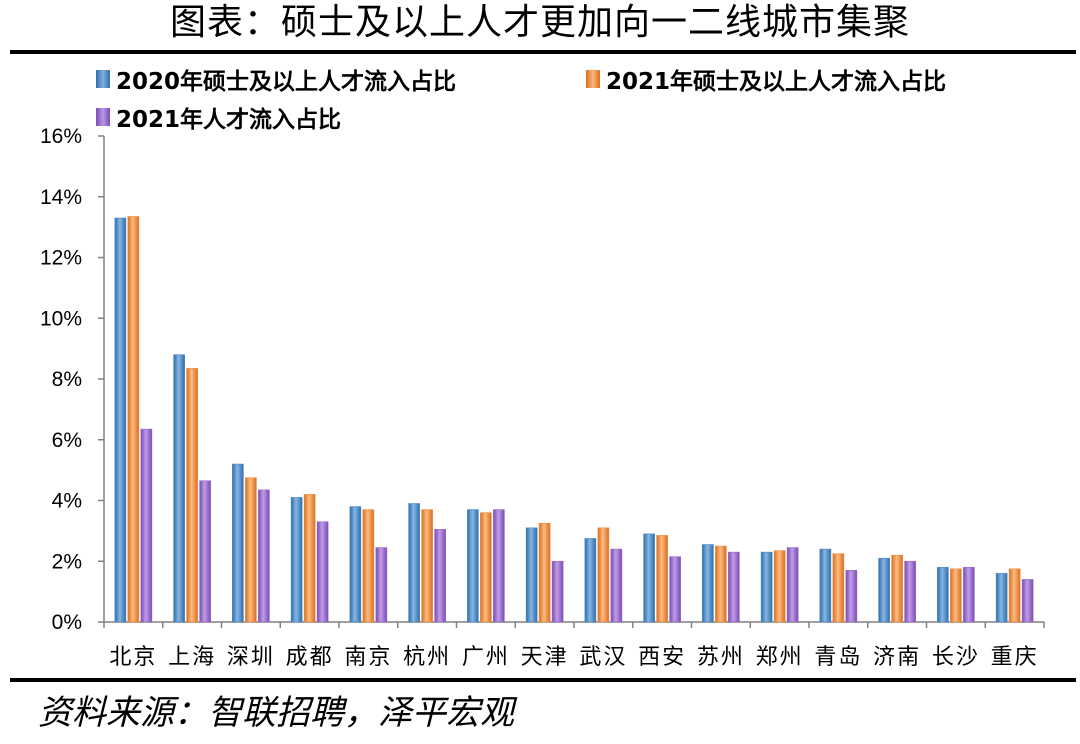  Describe the element at coordinates (133, 657) in the screenshot. I see `x-tick-label: 北京` at that location.